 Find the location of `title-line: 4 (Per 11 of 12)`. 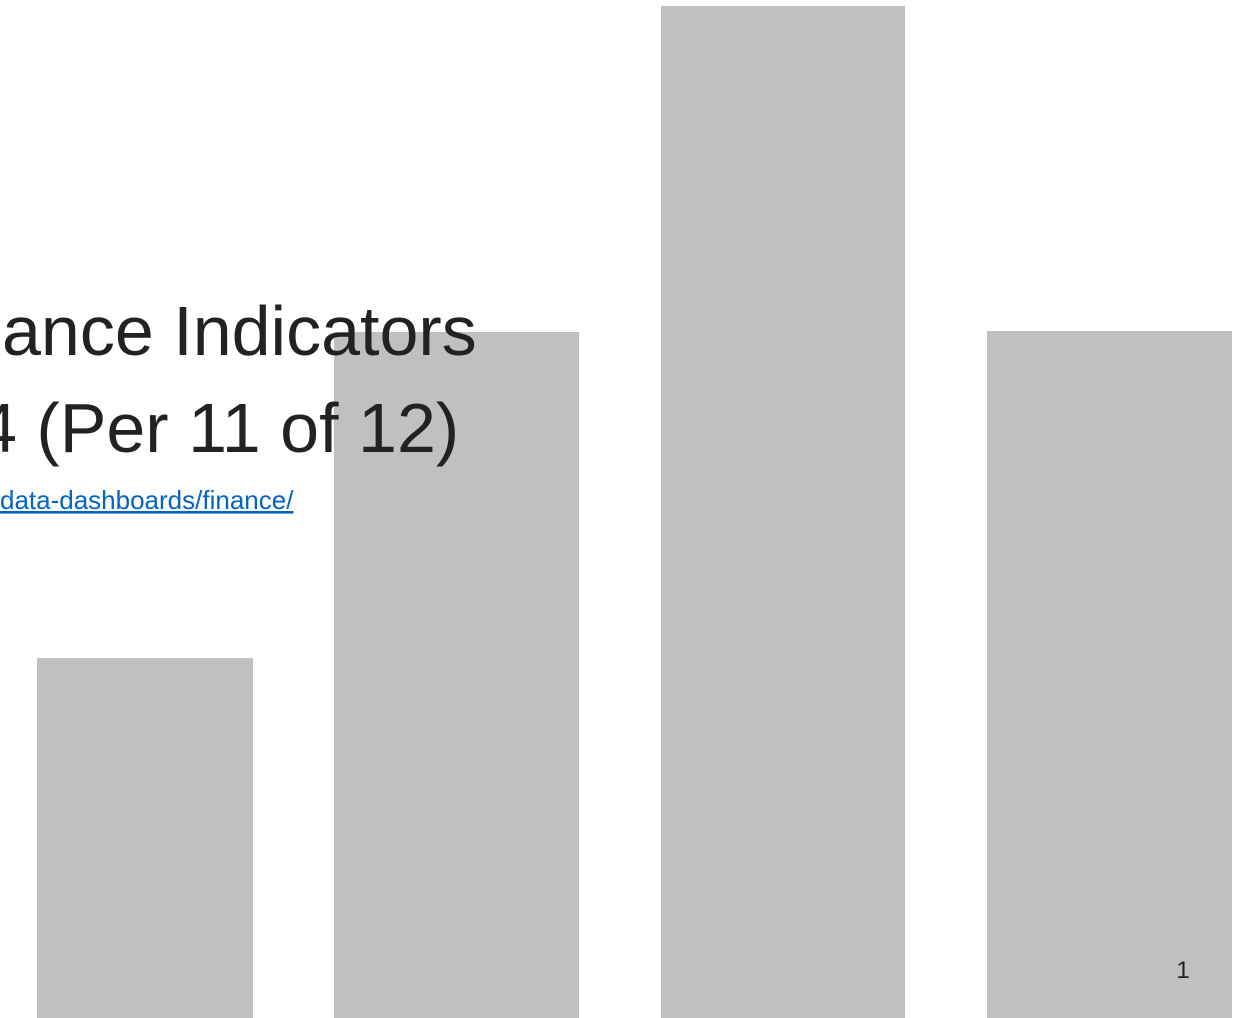

title-line: 4 (Per 11 of 12) is located at coordinates (229, 428).